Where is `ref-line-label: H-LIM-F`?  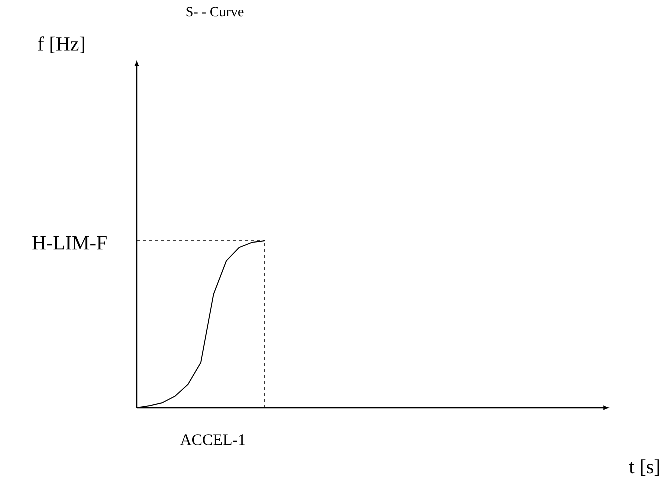
ref-line-label: H-LIM-F is located at coordinates (69, 243).